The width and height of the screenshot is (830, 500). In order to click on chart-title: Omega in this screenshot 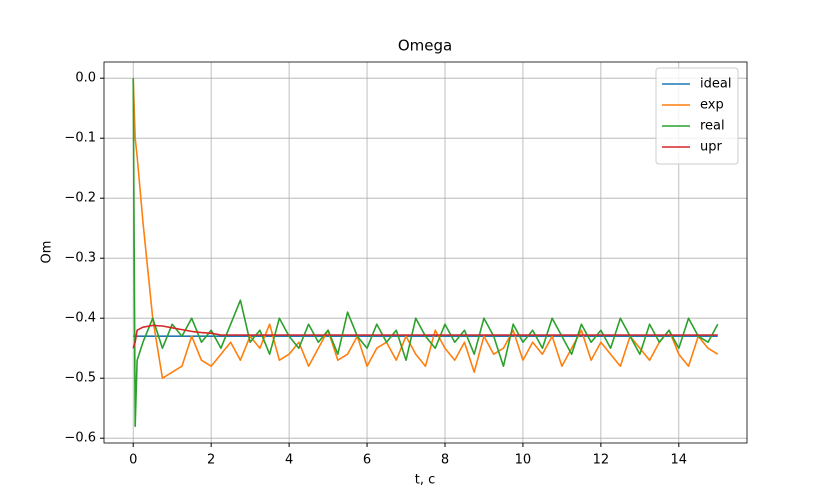, I will do `click(425, 46)`.